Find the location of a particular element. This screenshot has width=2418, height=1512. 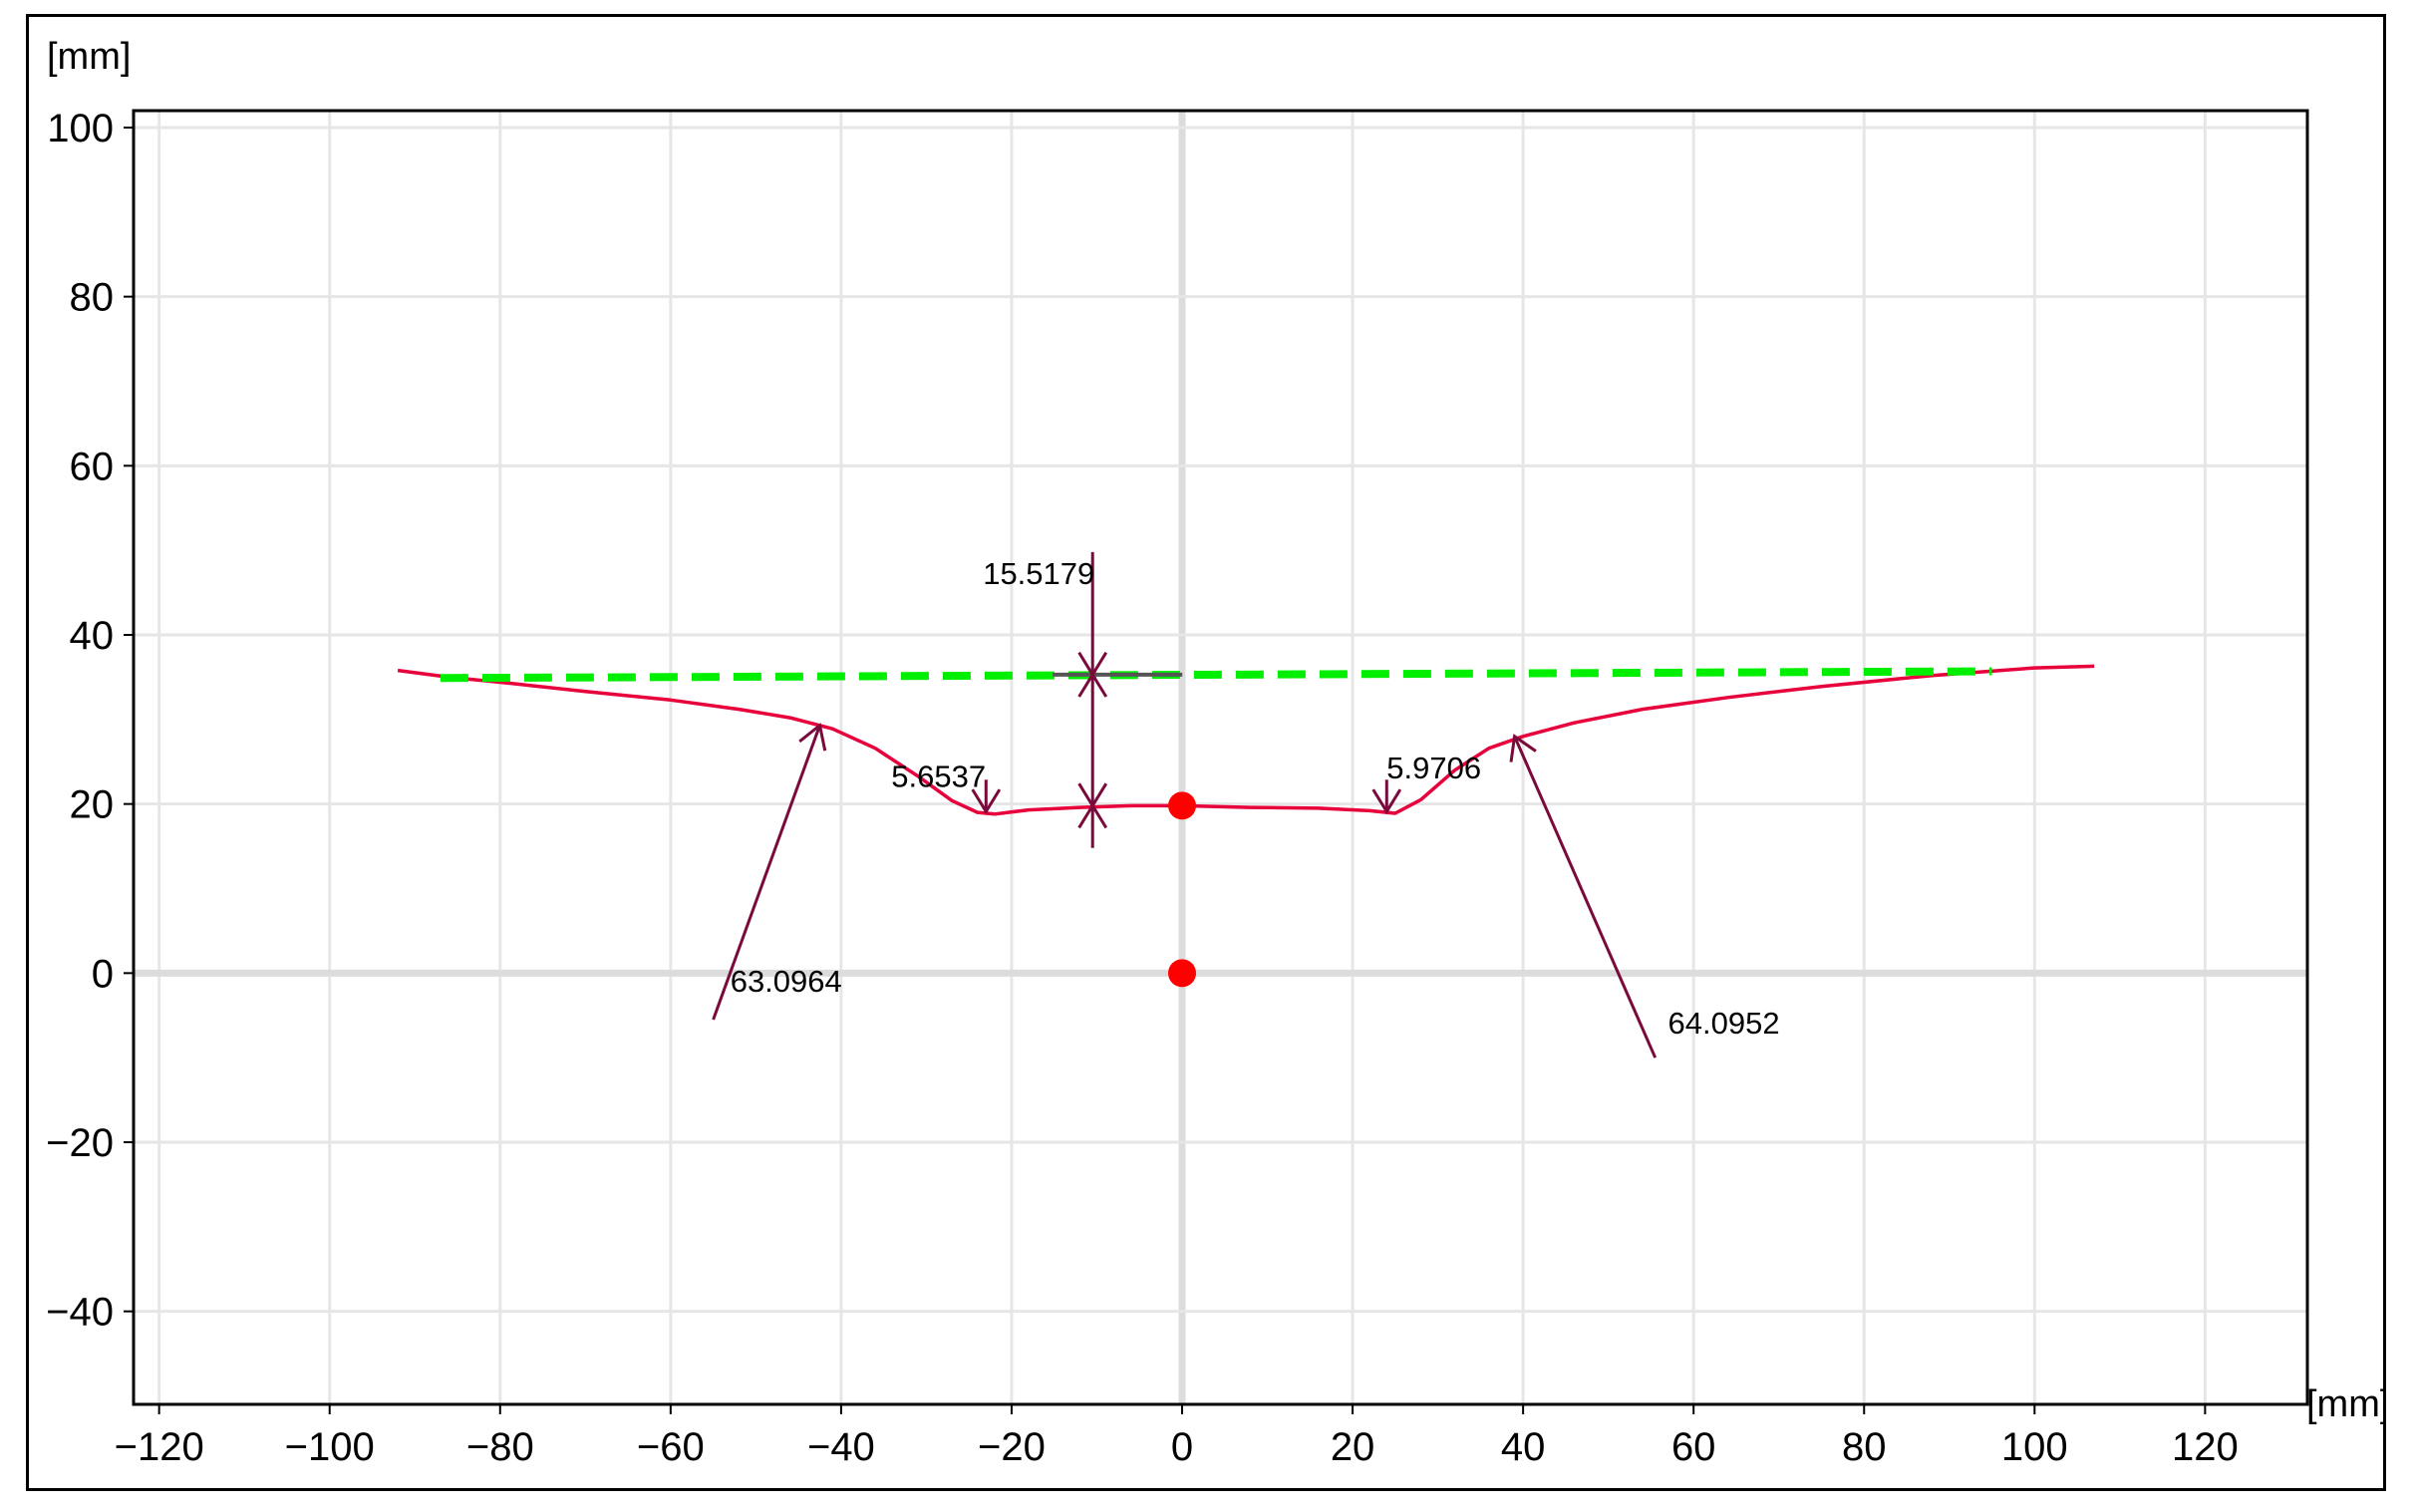

height-arrow-bottom-down is located at coordinates (1092, 796).